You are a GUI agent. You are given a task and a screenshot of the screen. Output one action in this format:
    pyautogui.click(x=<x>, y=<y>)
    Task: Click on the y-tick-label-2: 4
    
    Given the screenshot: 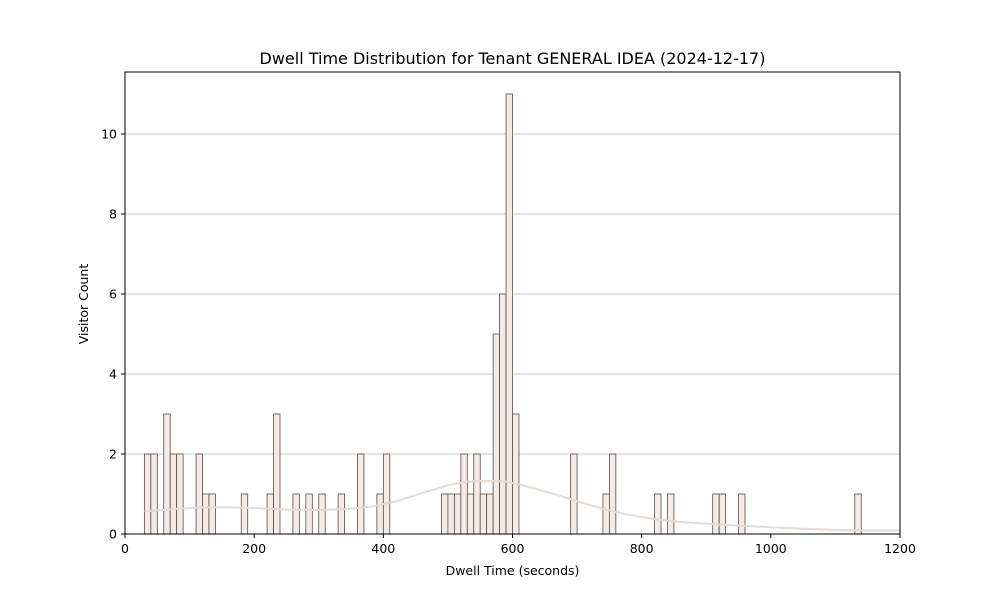 What is the action you would take?
    pyautogui.click(x=113, y=374)
    